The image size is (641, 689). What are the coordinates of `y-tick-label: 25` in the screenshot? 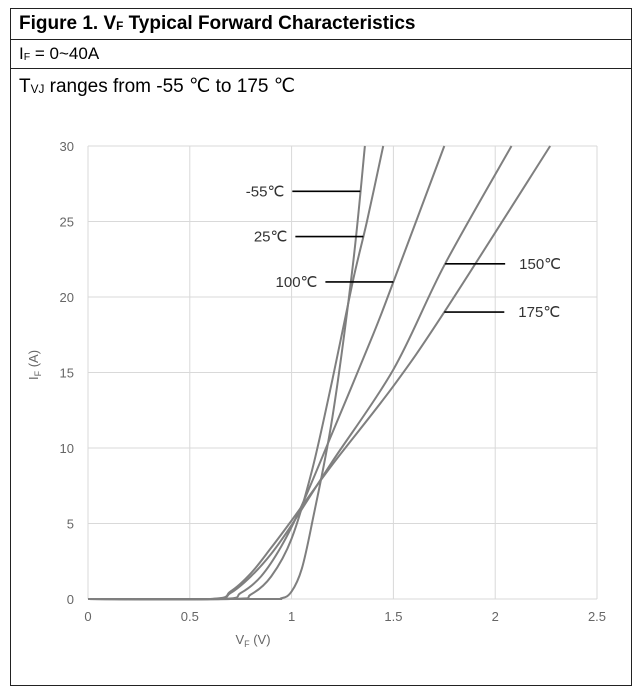 It's located at (67, 222).